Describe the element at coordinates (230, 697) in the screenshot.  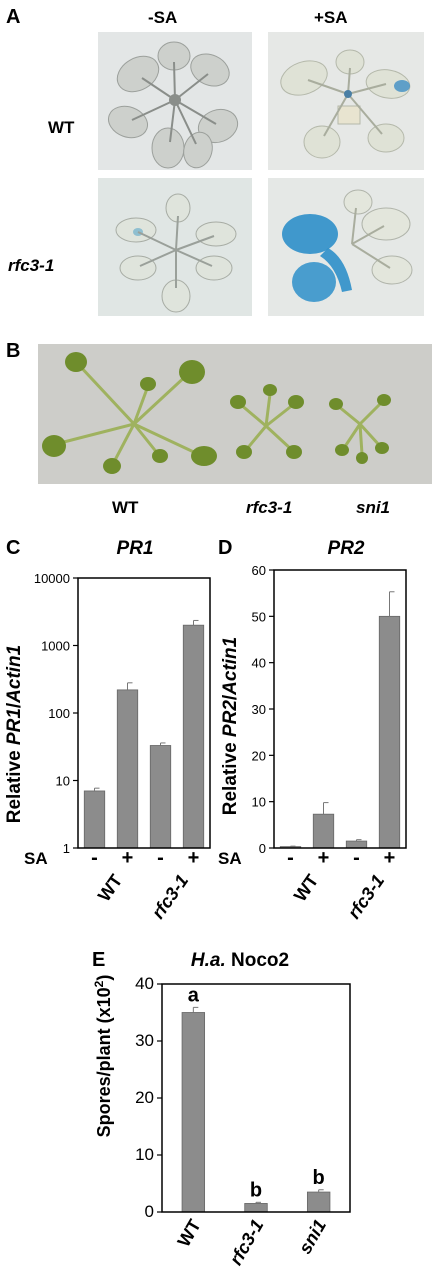
I see `chart-d-ylabel-sep: /` at that location.